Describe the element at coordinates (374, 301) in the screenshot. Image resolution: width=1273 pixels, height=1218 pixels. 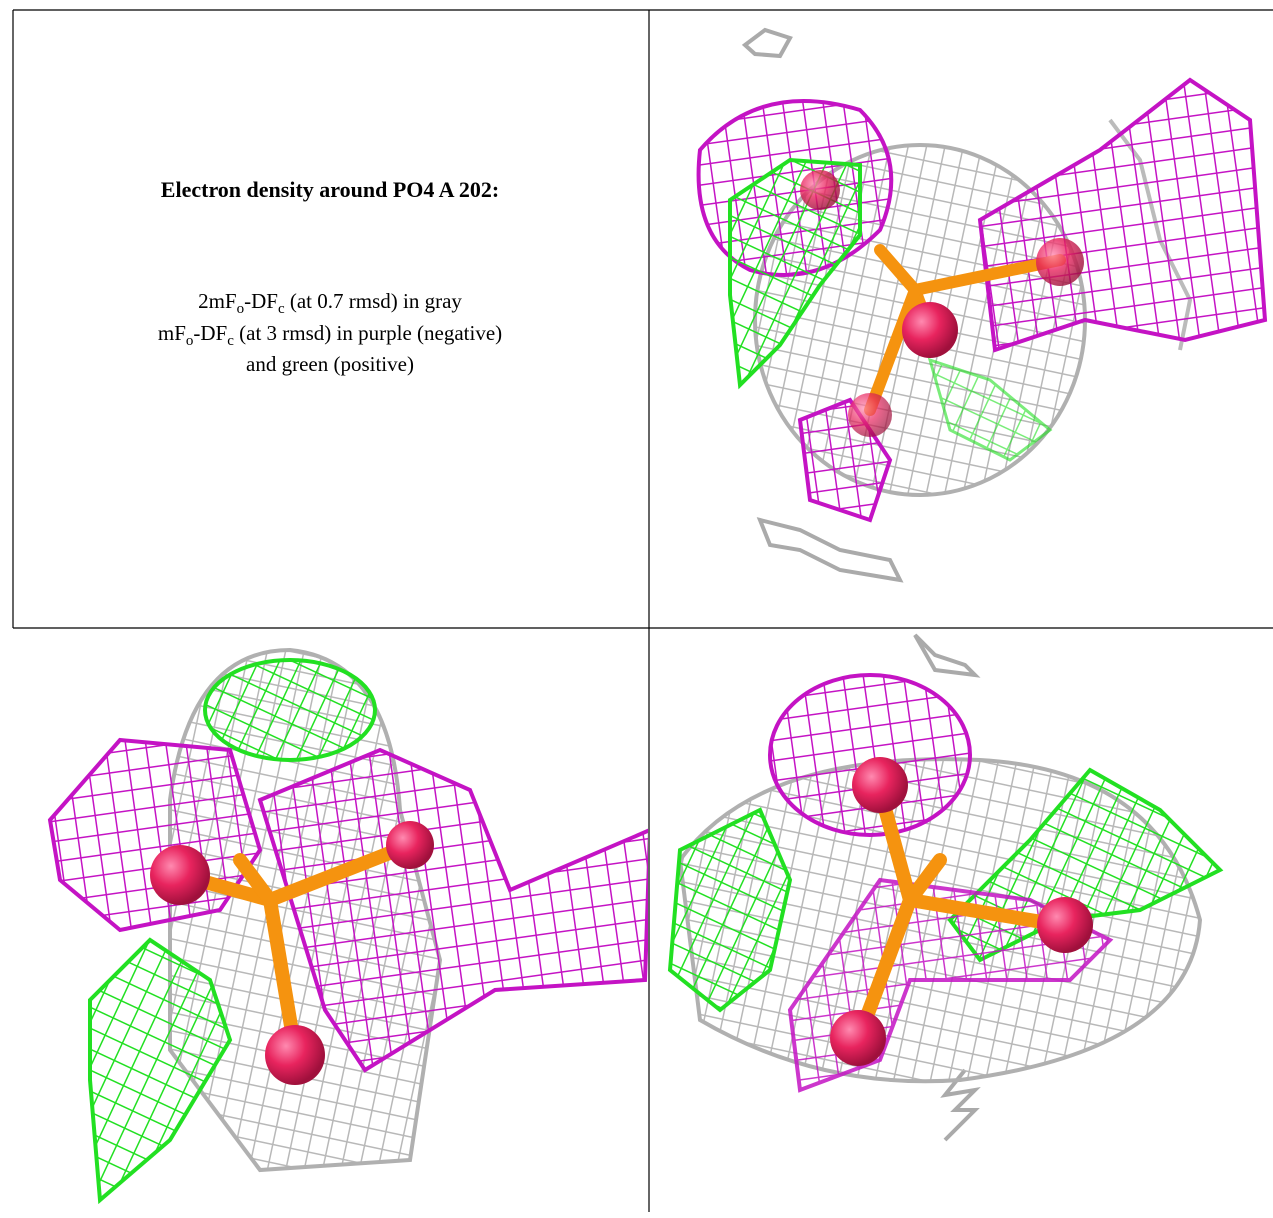
I see `caption-text: (at 0.7 rmsd) in gray` at that location.